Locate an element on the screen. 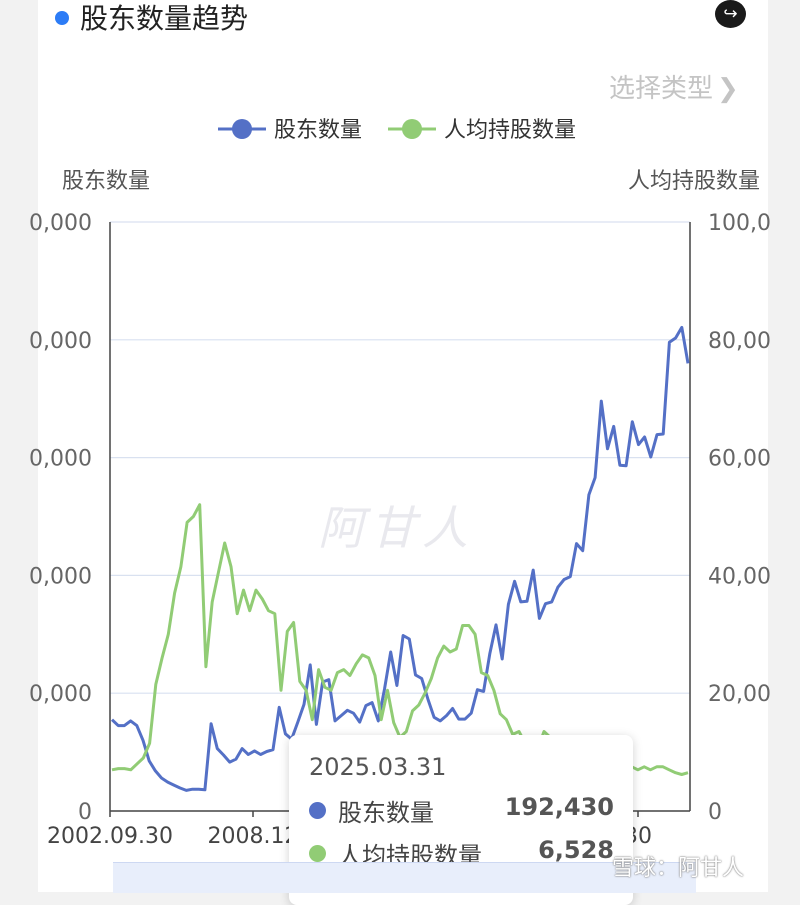 This screenshot has width=800, height=905. tooltip-date: 2025.03.31 is located at coordinates (378, 767).